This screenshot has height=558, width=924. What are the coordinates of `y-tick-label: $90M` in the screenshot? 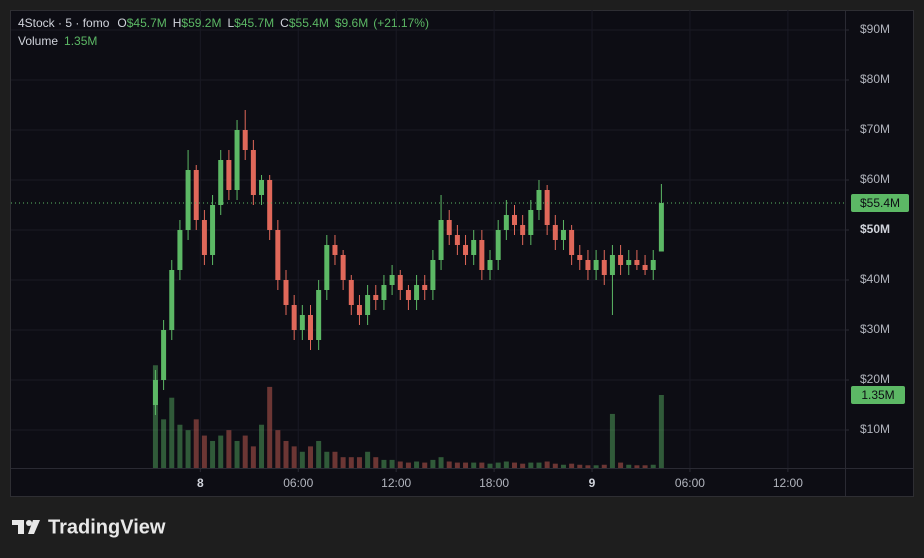 It's located at (875, 29).